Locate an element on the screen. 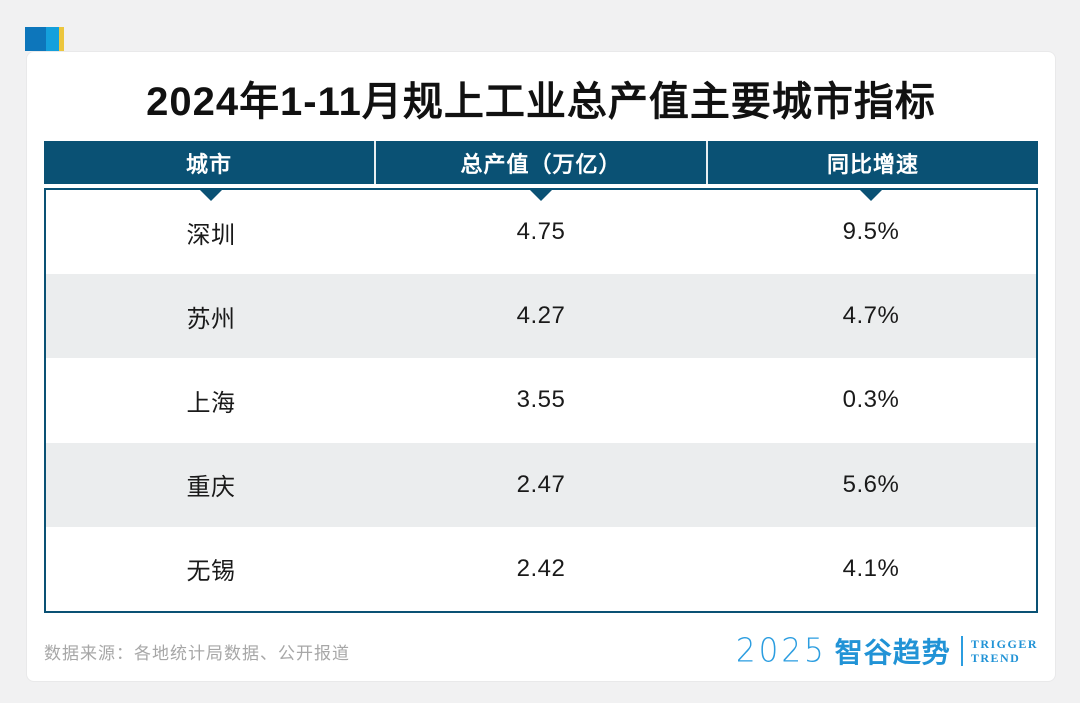 This screenshot has width=1080, height=703. table-row: 无锡 2.42 4.1% is located at coordinates (541, 569).